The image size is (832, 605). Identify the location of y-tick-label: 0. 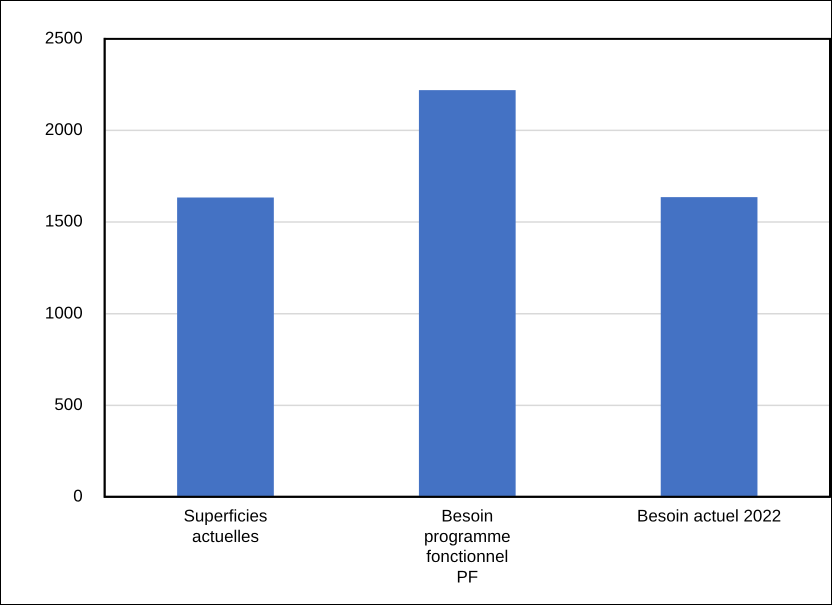
(78, 496).